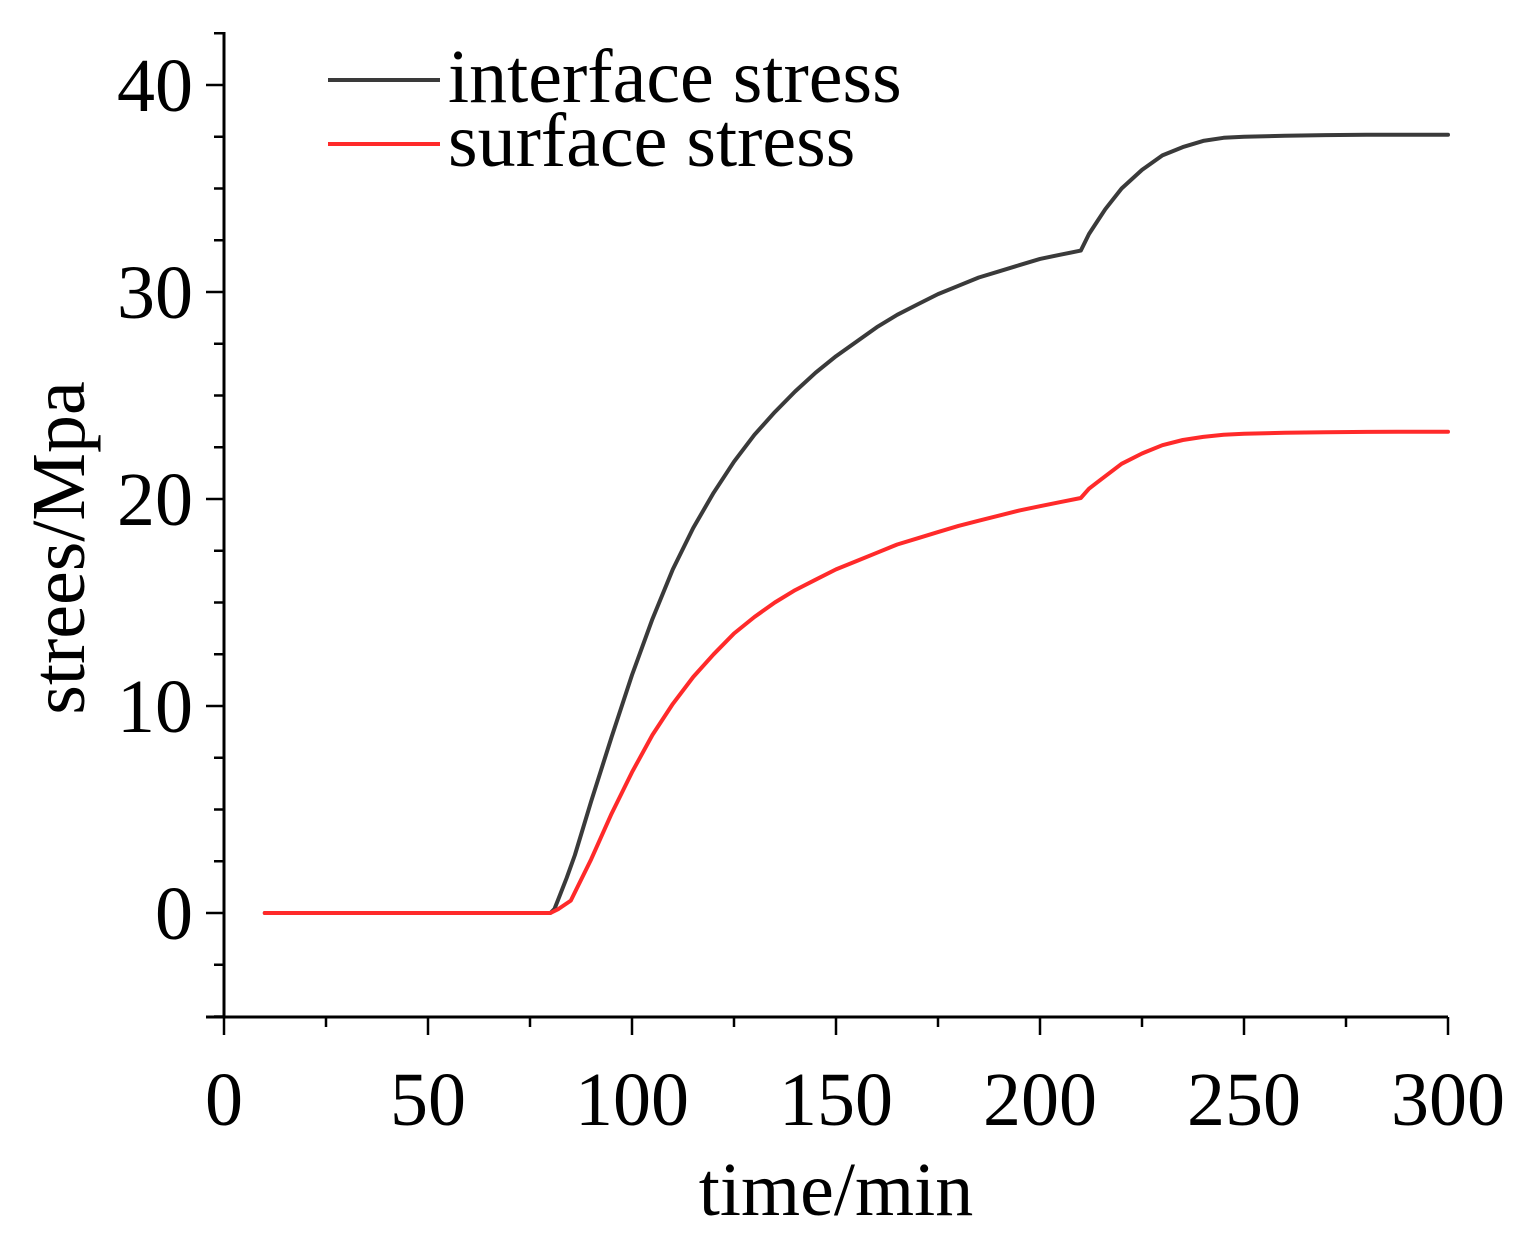 Image resolution: width=1531 pixels, height=1251 pixels. What do you see at coordinates (1040, 1100) in the screenshot?
I see `x-tick-label: 200` at bounding box center [1040, 1100].